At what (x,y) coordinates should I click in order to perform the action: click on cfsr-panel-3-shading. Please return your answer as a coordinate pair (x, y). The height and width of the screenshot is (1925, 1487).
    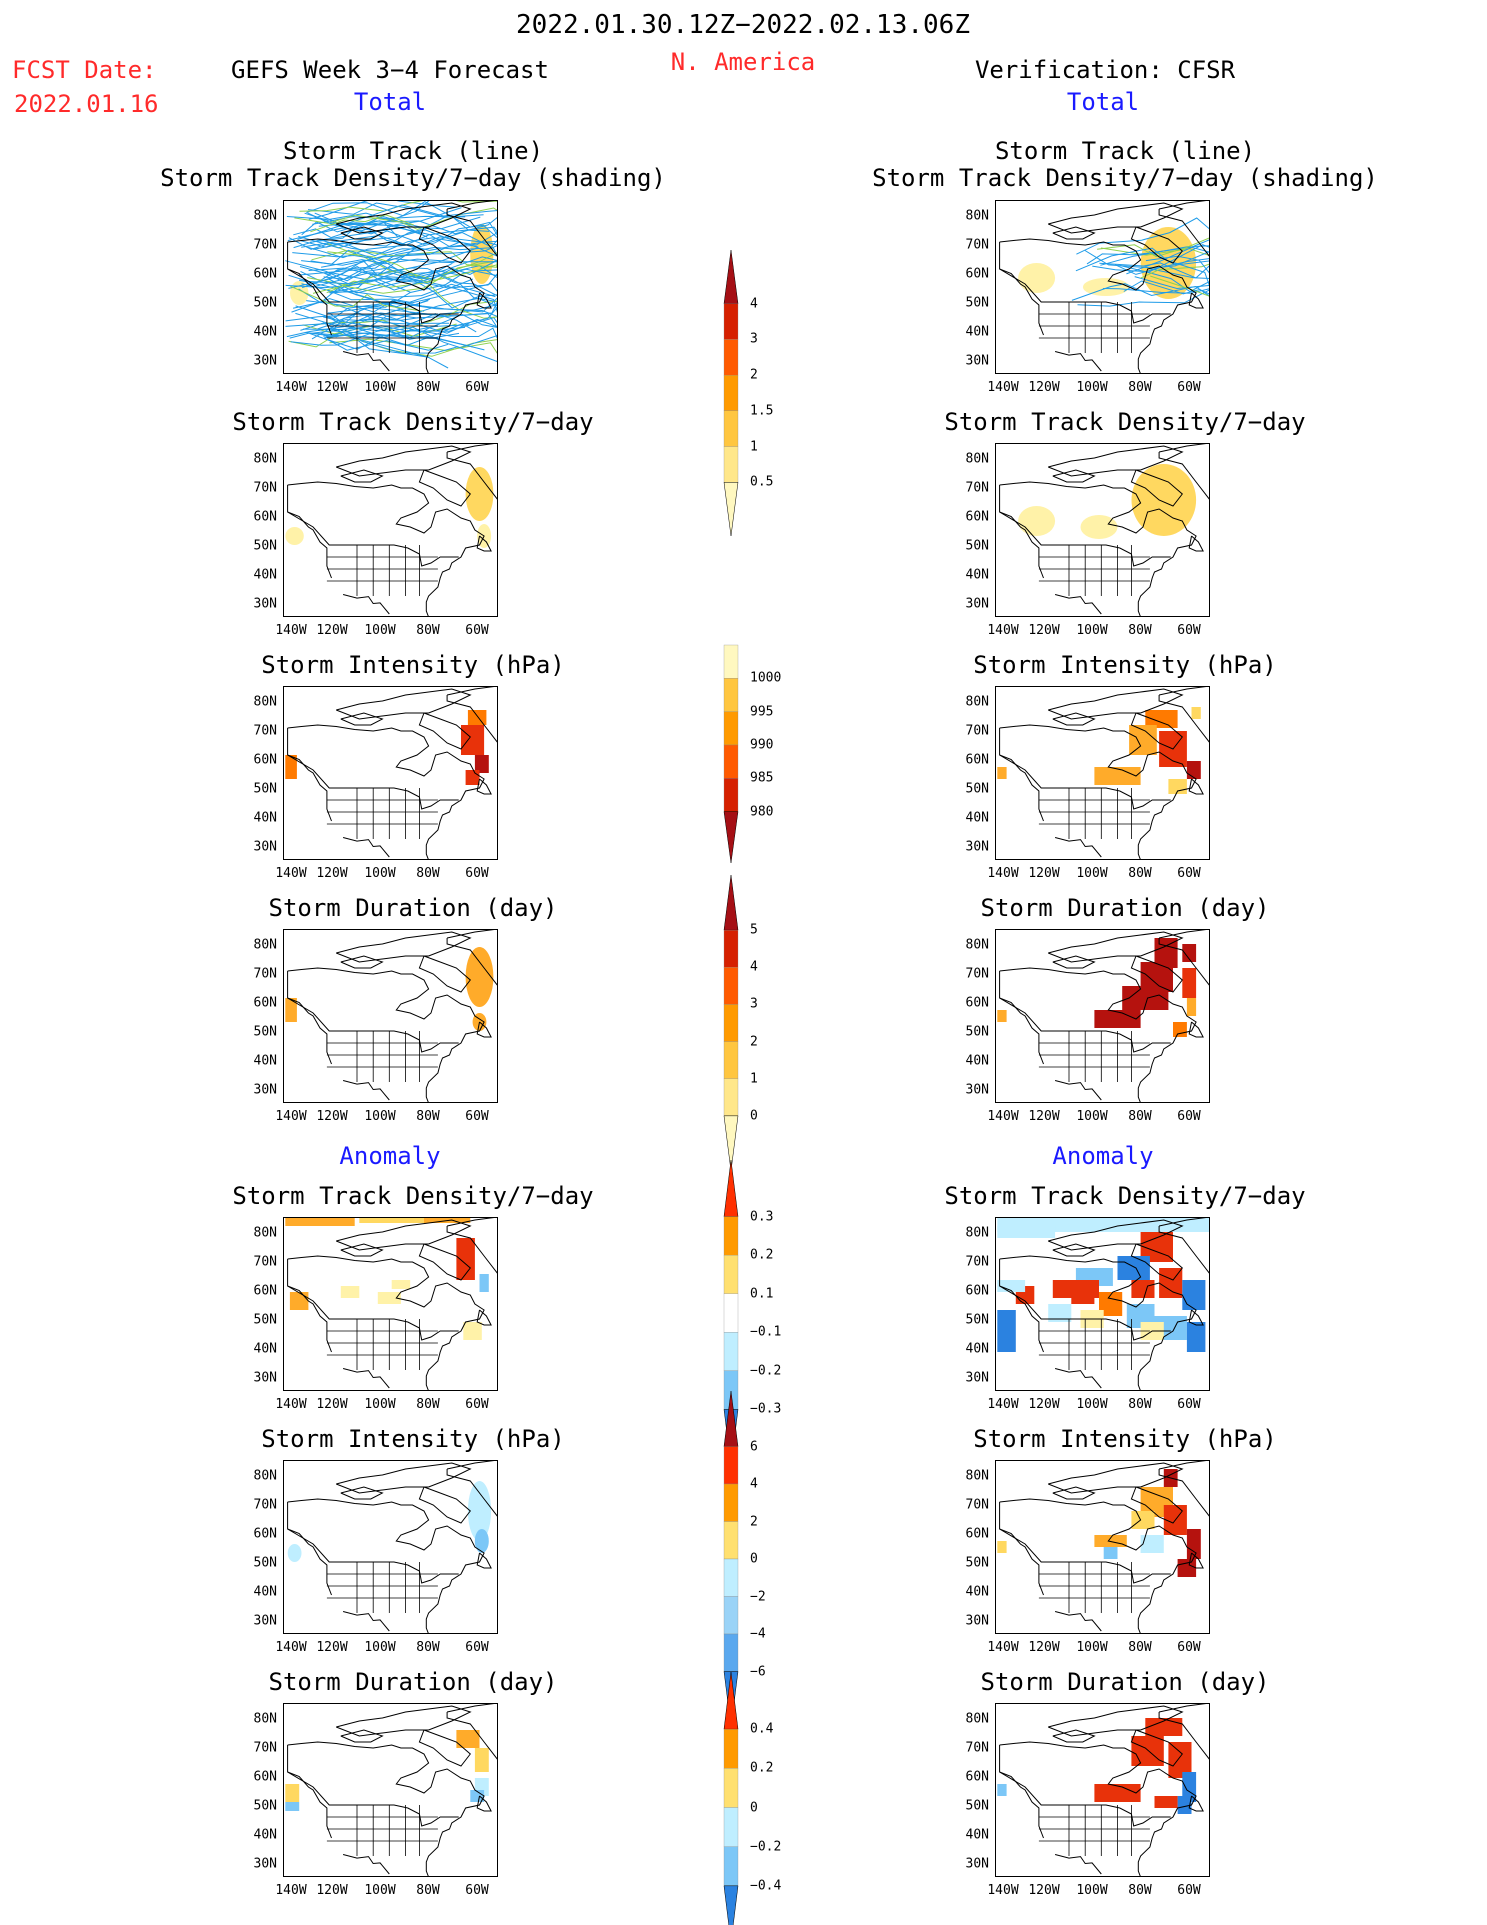
    Looking at the image, I should click on (1099, 750).